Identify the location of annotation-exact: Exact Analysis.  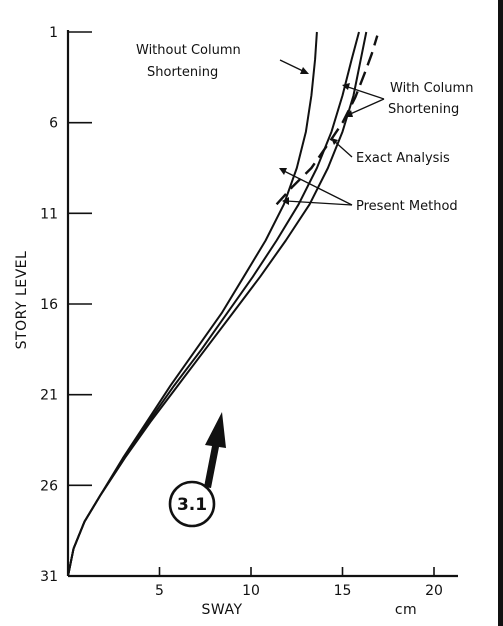
(403, 158).